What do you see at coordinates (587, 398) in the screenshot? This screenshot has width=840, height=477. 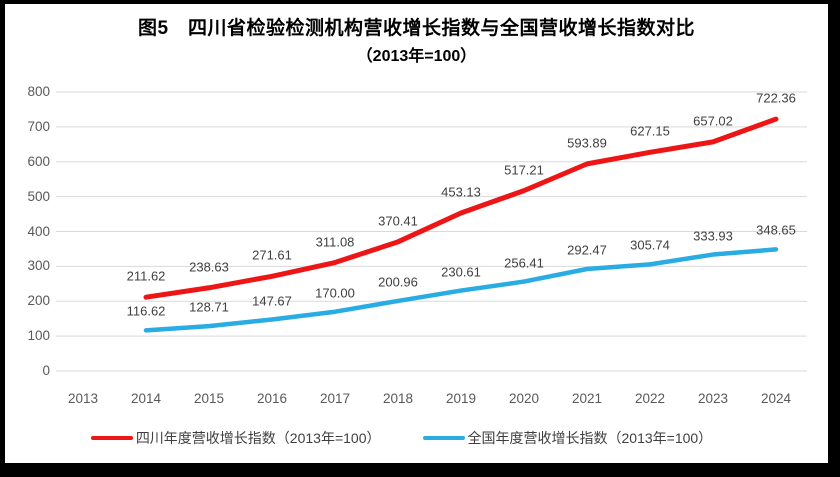 I see `x-axis-tick-label: 2021` at bounding box center [587, 398].